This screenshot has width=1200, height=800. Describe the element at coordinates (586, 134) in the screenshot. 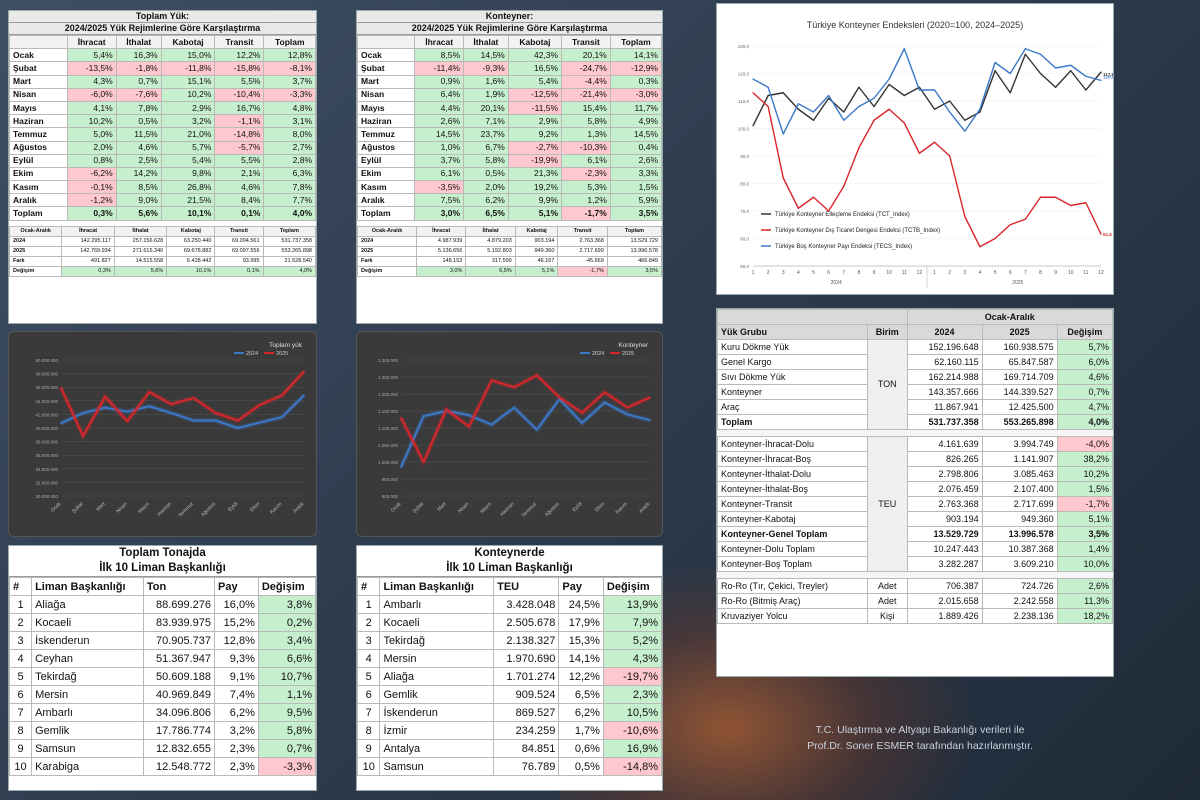

I see `value-cell: 1,3%` at that location.